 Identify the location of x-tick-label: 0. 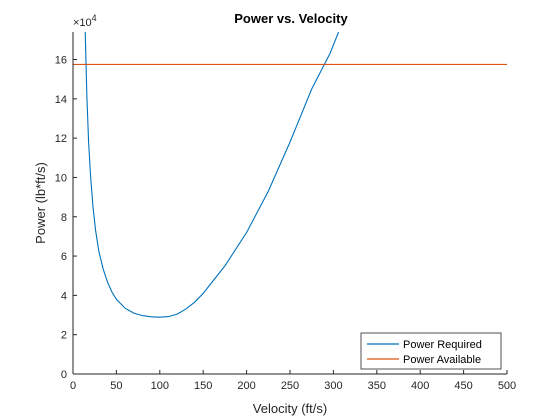
(73, 386).